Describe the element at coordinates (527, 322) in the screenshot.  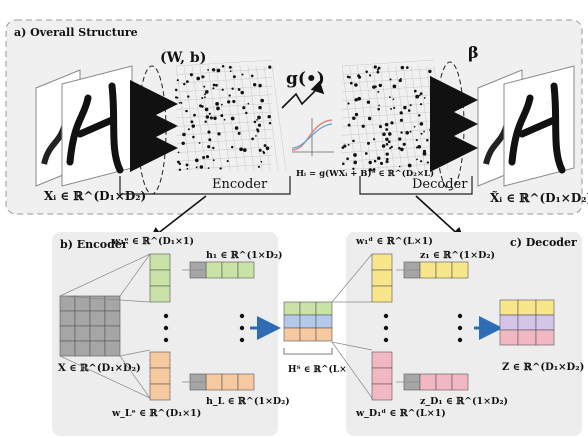
I see `z-output-matrix` at that location.